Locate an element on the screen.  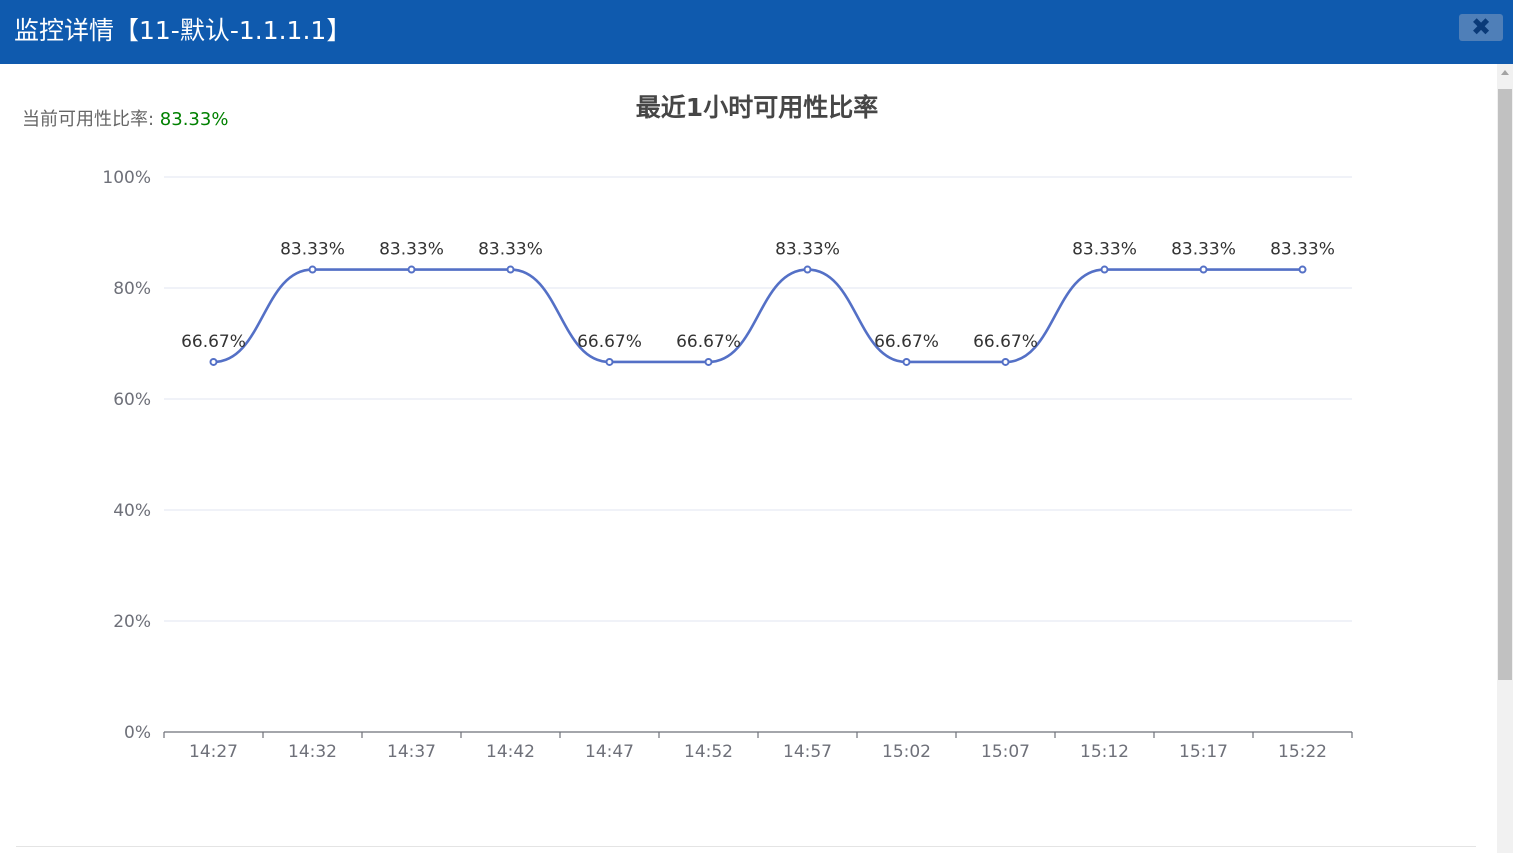
window-title: 监控详情【11-默认-1.1.1.1】 is located at coordinates (183, 30).